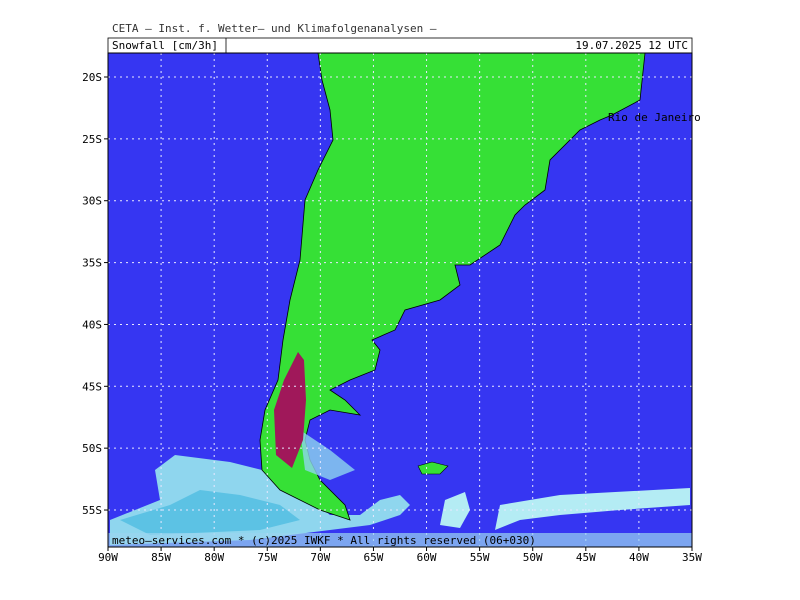 The height and width of the screenshot is (600, 800). Describe the element at coordinates (374, 557) in the screenshot. I see `lon-label: 65W` at that location.